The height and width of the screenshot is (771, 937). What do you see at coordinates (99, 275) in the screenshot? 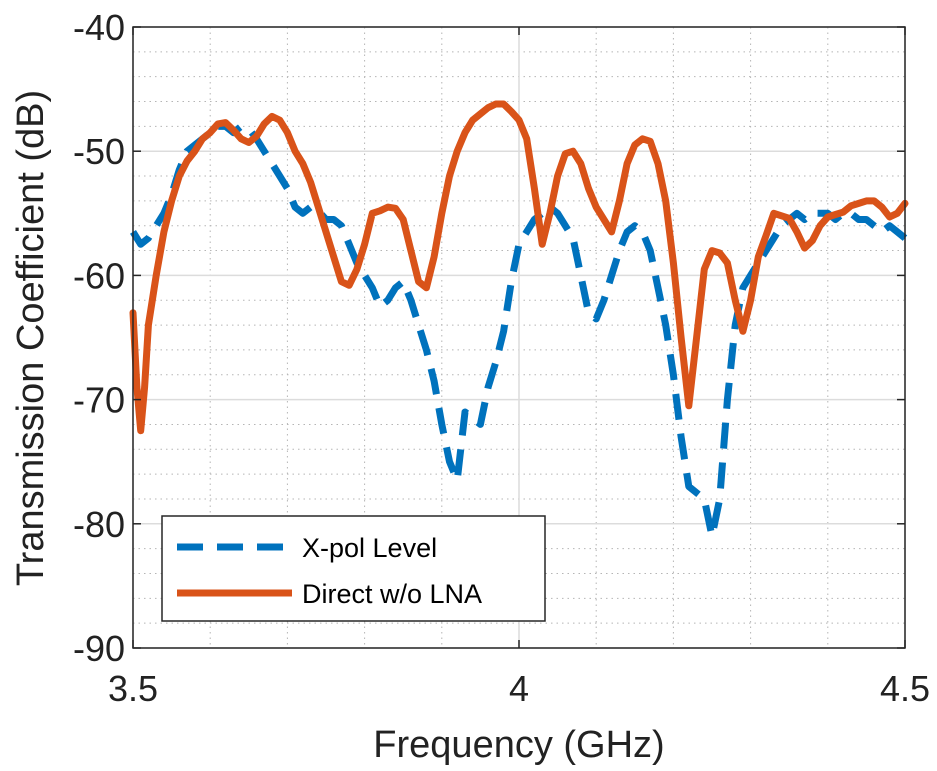
I see `y-tick-label: -60` at bounding box center [99, 275].